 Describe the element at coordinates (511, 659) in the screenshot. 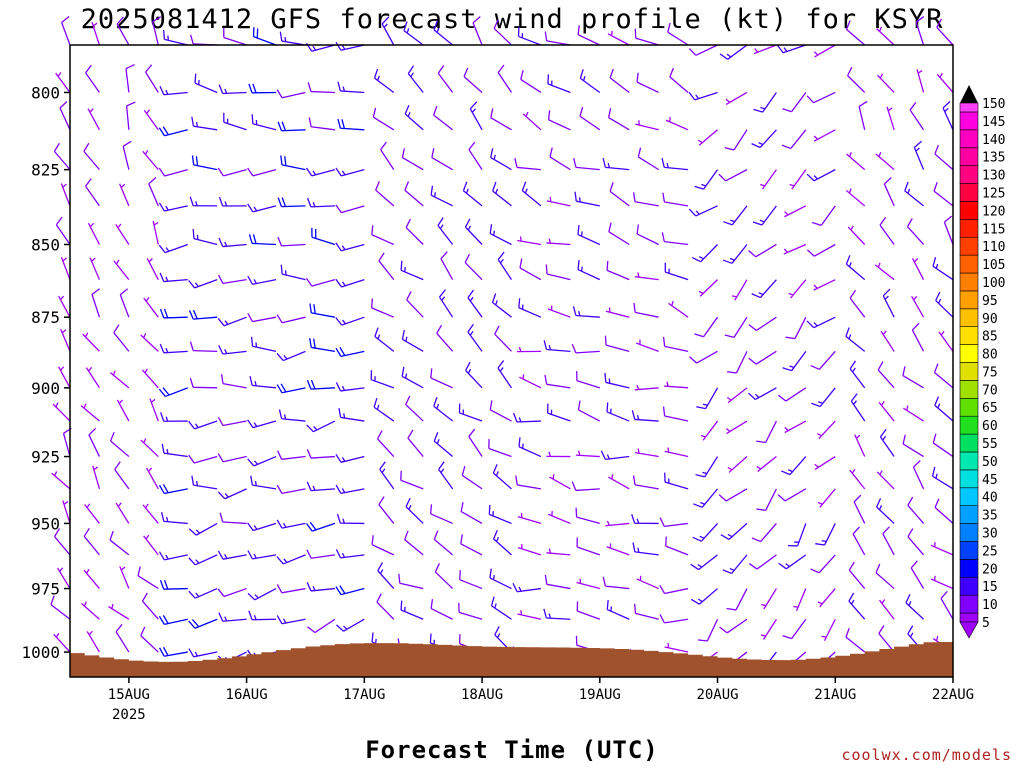

I see `terrain-layer` at that location.